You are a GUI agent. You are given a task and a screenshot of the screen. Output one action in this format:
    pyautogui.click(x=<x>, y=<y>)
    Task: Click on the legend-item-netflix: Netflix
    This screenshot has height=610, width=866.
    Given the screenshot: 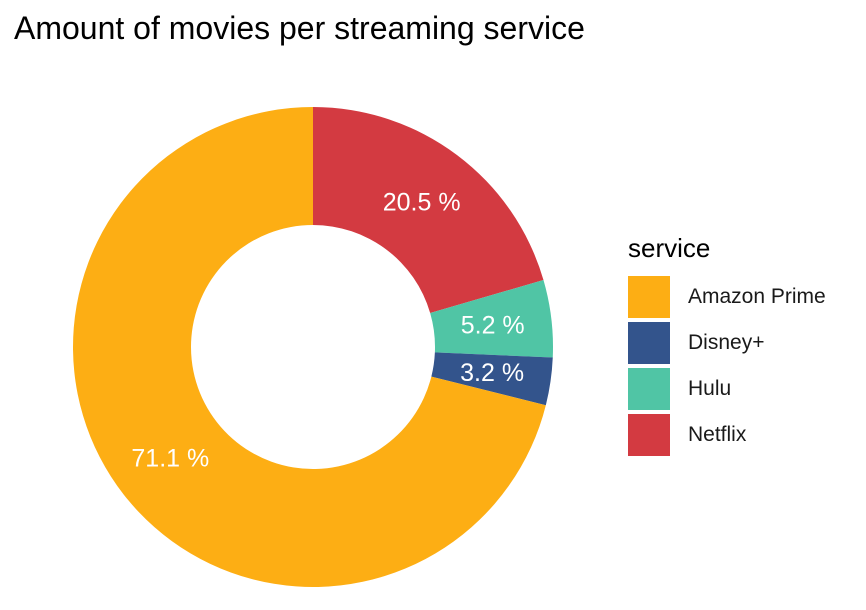 What is the action you would take?
    pyautogui.click(x=727, y=435)
    